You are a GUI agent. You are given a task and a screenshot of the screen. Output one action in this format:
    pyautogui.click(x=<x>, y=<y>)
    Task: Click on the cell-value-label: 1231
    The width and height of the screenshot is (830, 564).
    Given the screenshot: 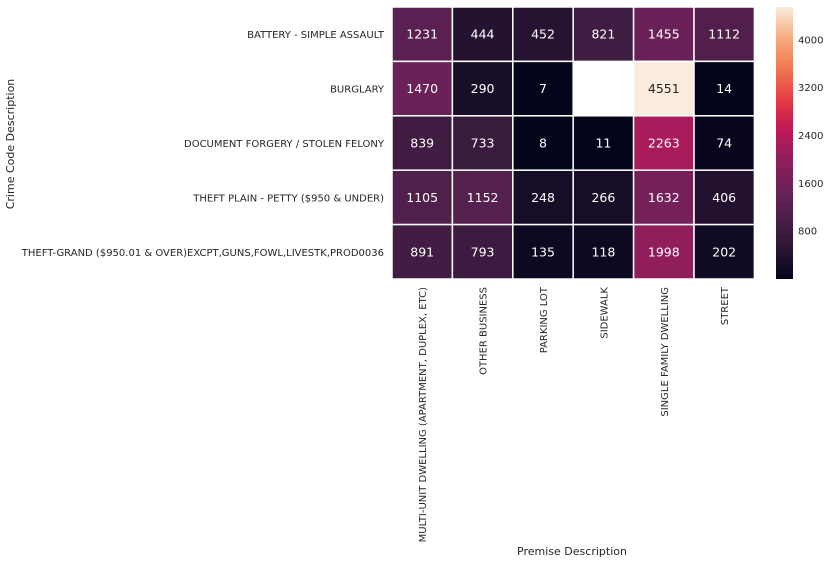 What is the action you would take?
    pyautogui.click(x=422, y=34)
    